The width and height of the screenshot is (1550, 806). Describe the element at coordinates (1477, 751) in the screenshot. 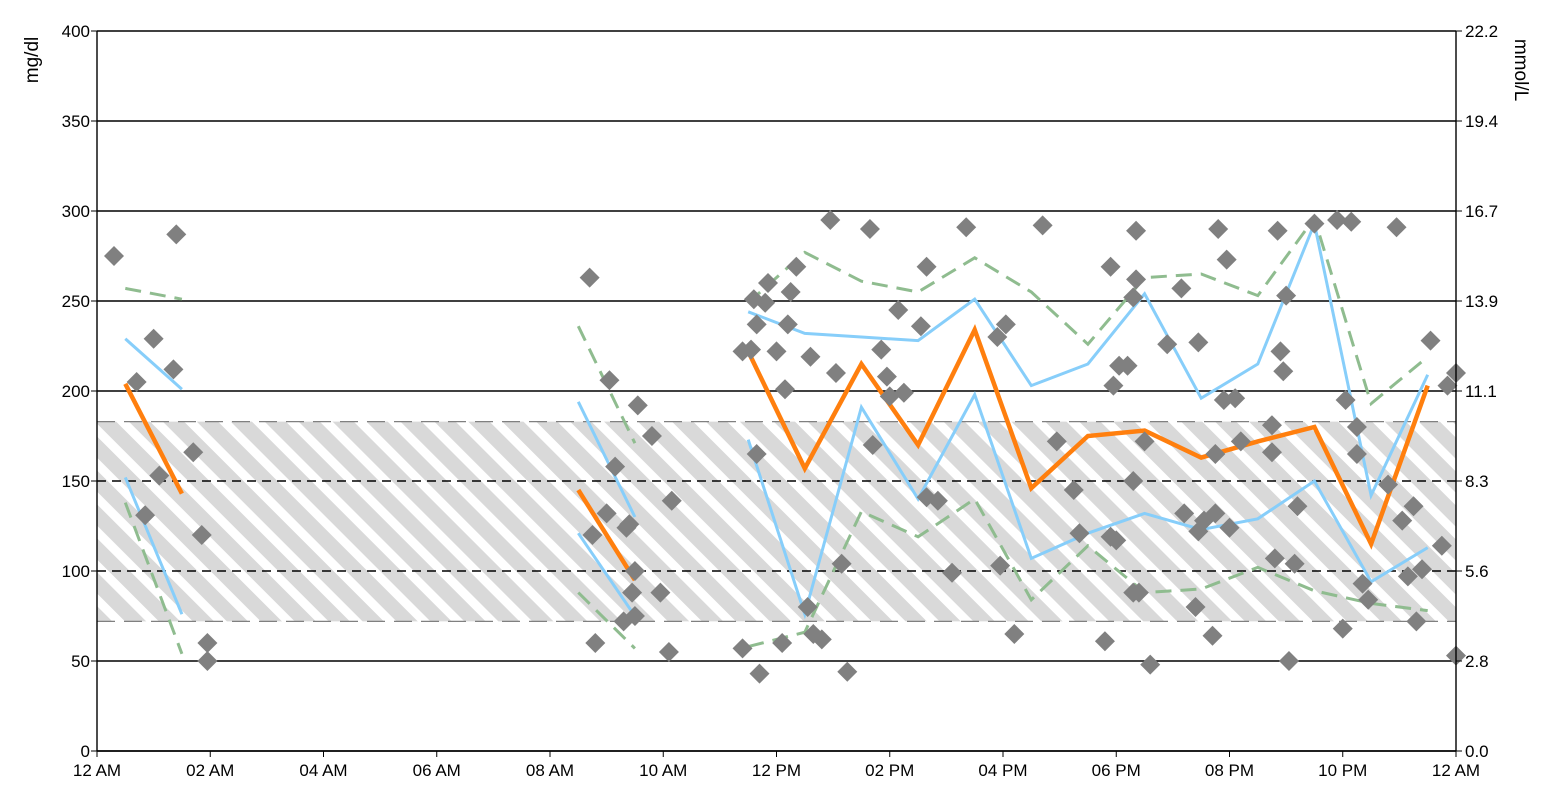

I see `right-tick-label: 0.0` at that location.